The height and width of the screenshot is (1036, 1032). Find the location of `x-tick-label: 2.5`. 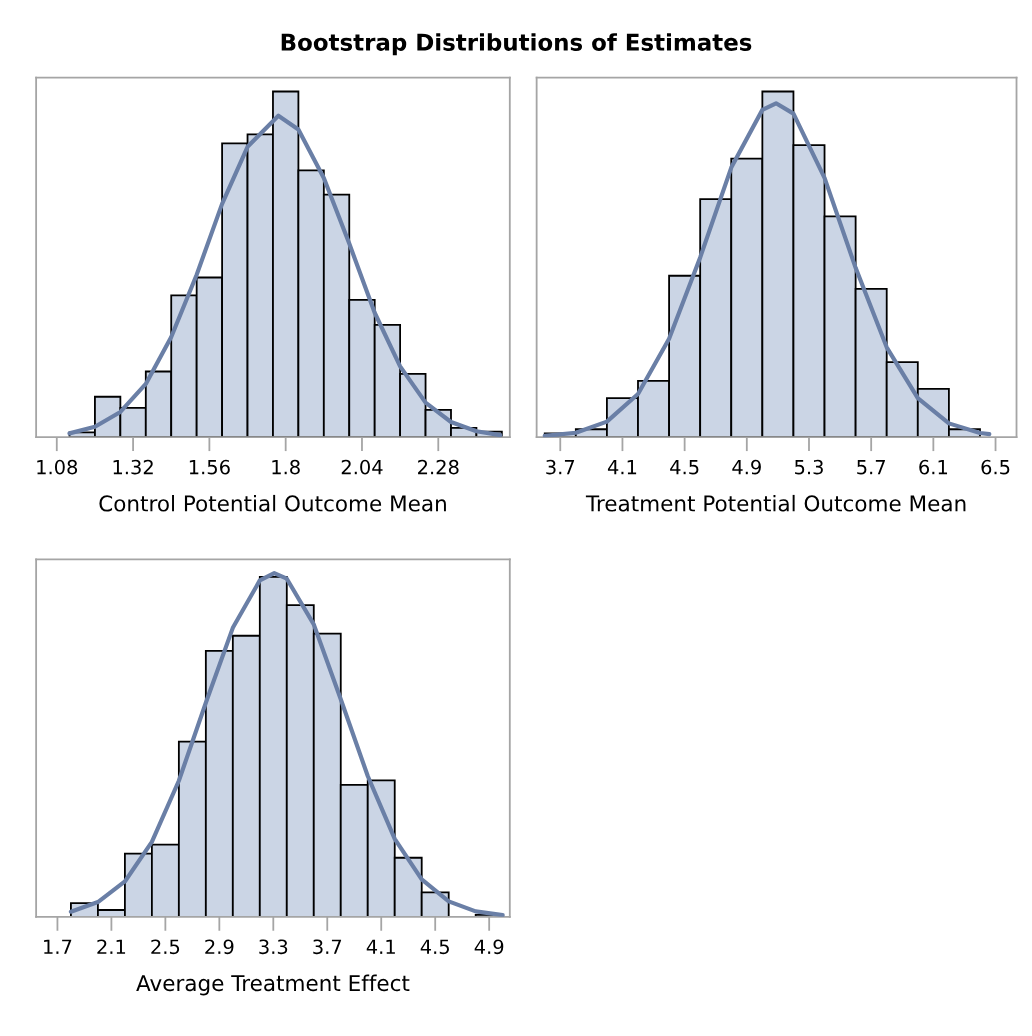

x-tick-label: 2.5 is located at coordinates (165, 947).